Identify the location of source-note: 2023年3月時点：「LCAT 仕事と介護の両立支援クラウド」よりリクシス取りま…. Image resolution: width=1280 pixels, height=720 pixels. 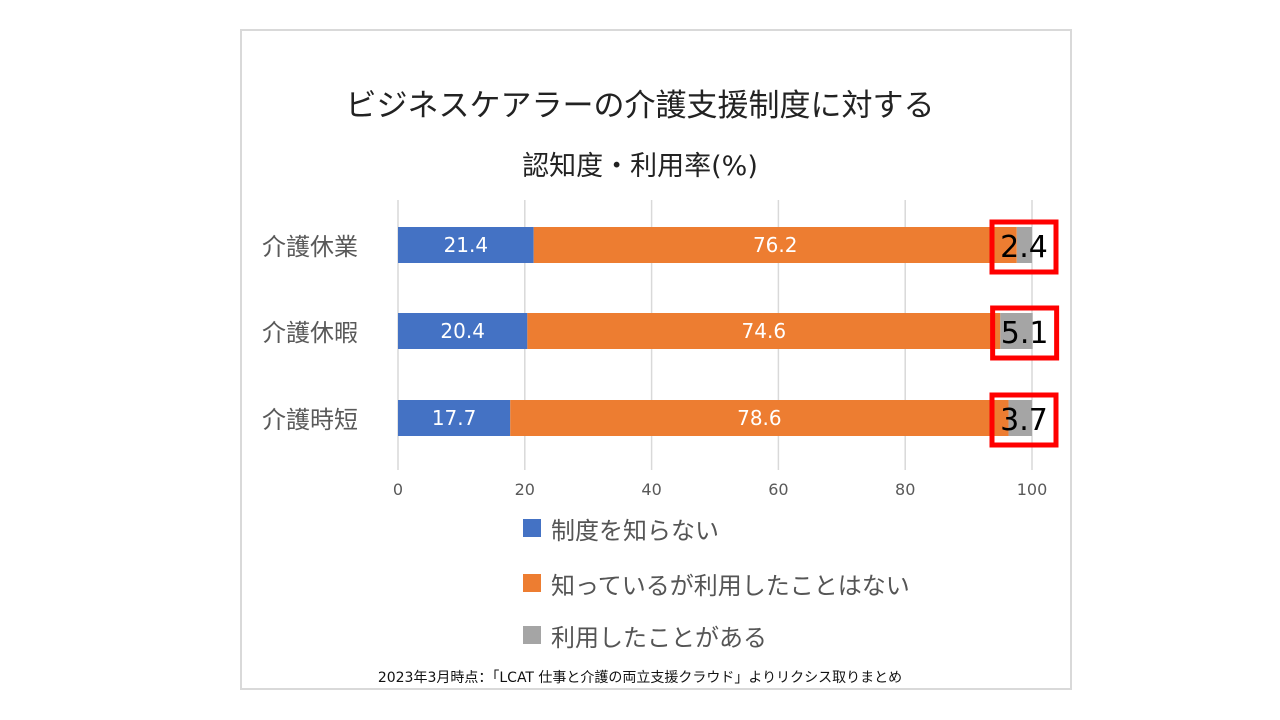
(640, 678).